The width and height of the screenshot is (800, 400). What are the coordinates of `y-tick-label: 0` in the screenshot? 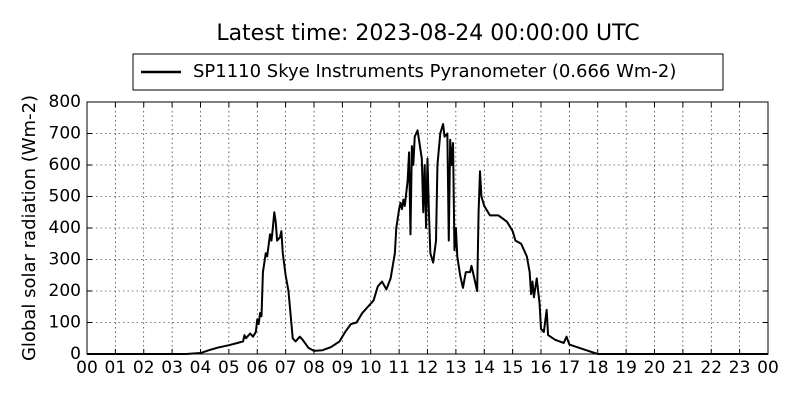 It's located at (75, 354).